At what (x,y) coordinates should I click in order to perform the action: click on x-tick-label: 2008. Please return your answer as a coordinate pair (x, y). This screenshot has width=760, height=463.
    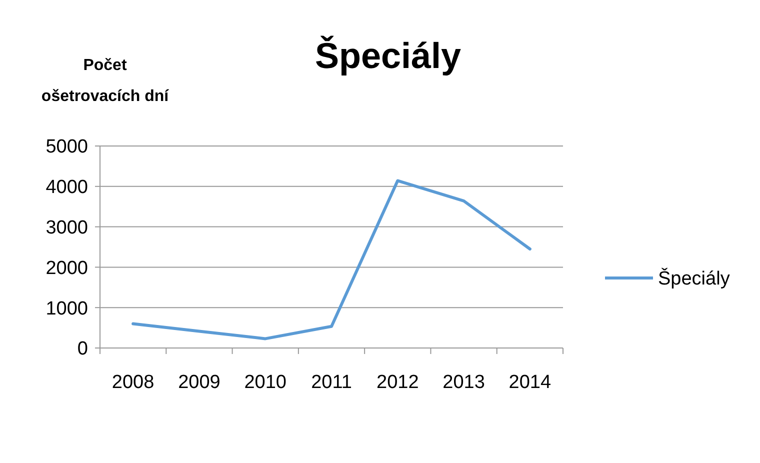
    Looking at the image, I should click on (133, 382).